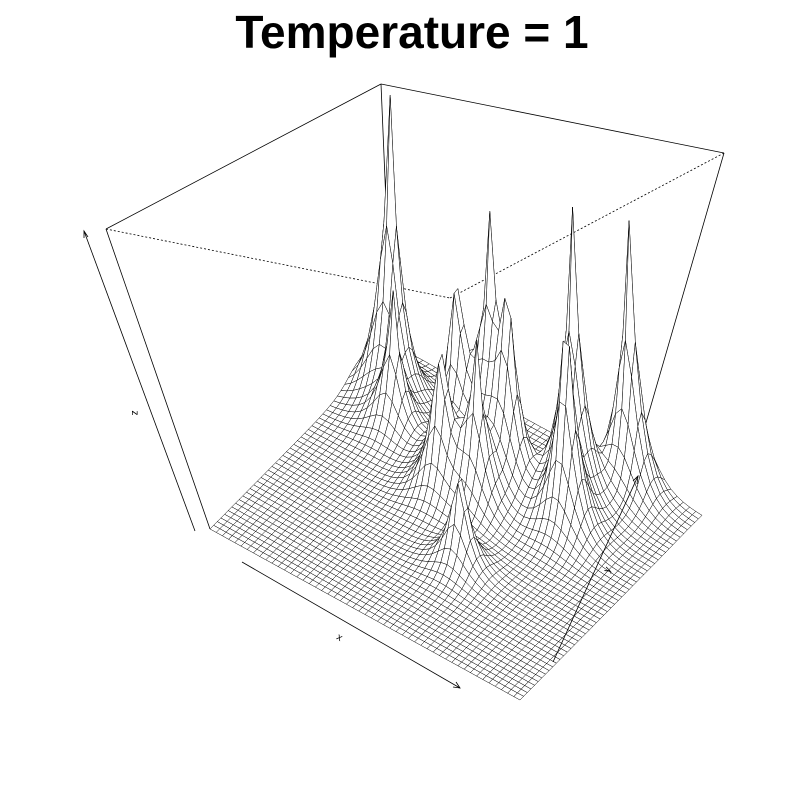 Image resolution: width=800 pixels, height=800 pixels. What do you see at coordinates (411, 32) in the screenshot?
I see `chart-title: Temperature = 1` at bounding box center [411, 32].